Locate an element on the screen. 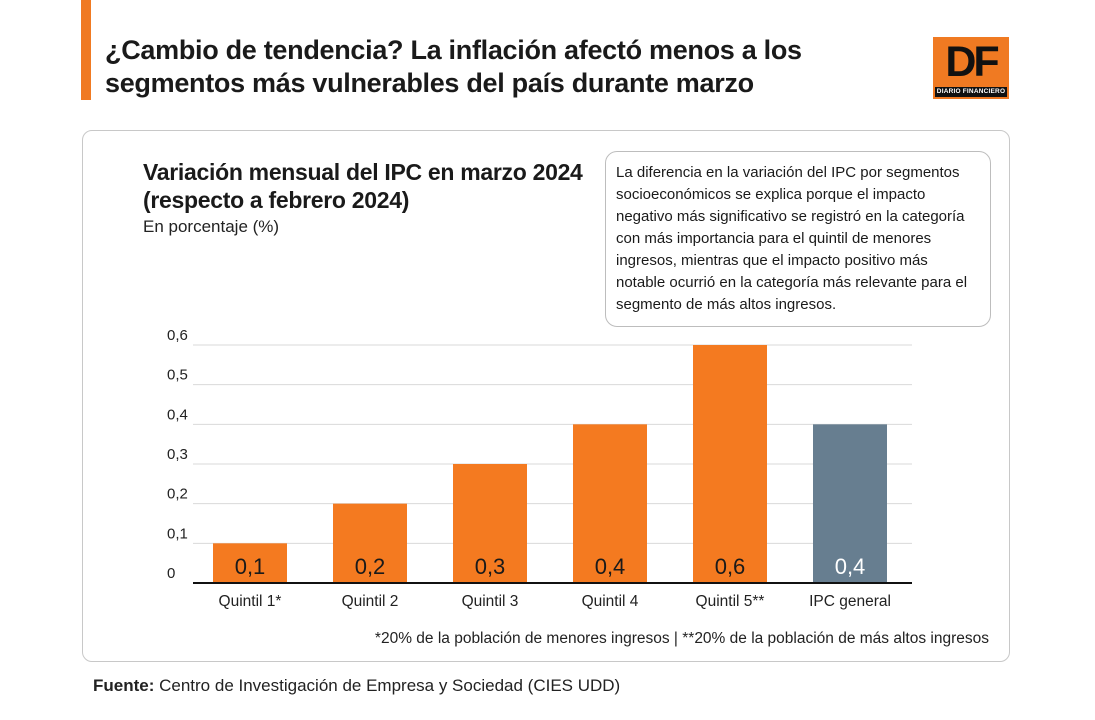 This screenshot has height=720, width=1095. logo-subtitle: DIARIO FINANCIERO is located at coordinates (971, 92).